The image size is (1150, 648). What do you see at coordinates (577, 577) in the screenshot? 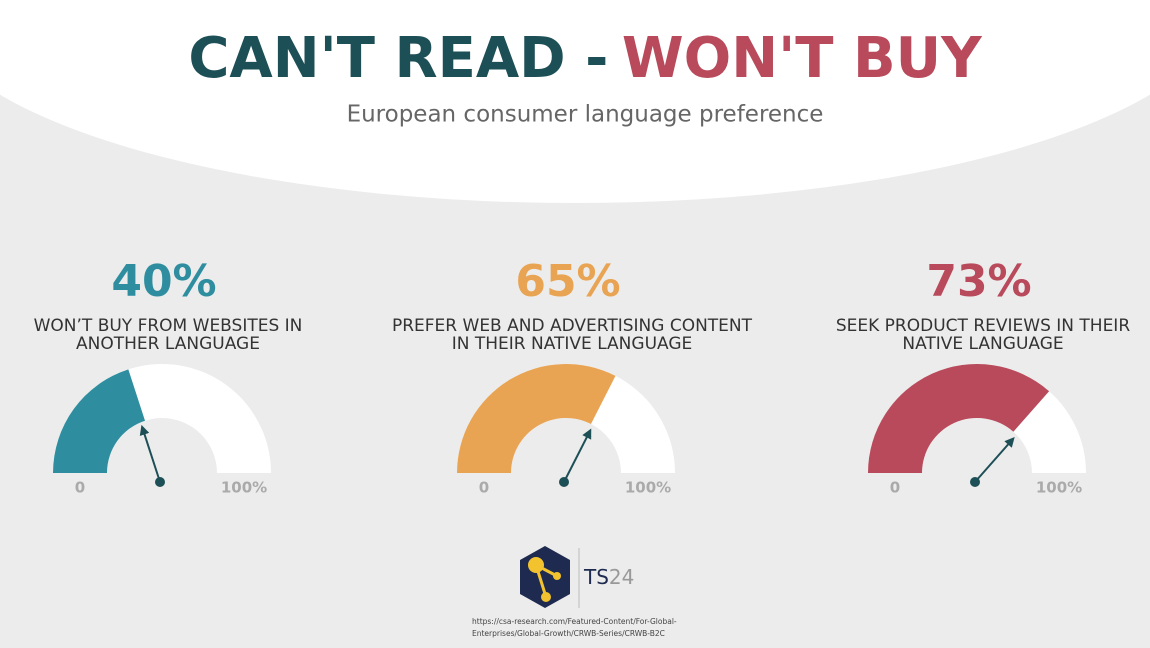
I see `logo: TS24` at bounding box center [577, 577].